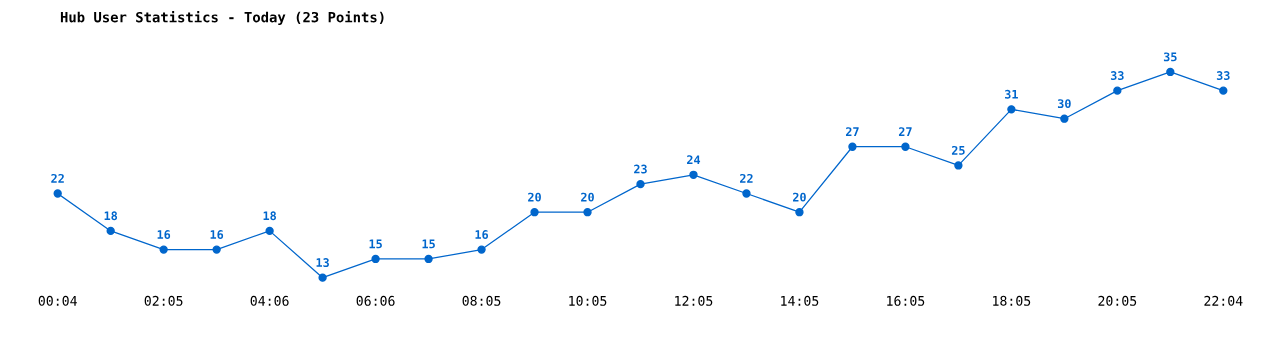 The width and height of the screenshot is (1280, 350). Describe the element at coordinates (163, 300) in the screenshot. I see `x-tick-label: 02:05` at that location.